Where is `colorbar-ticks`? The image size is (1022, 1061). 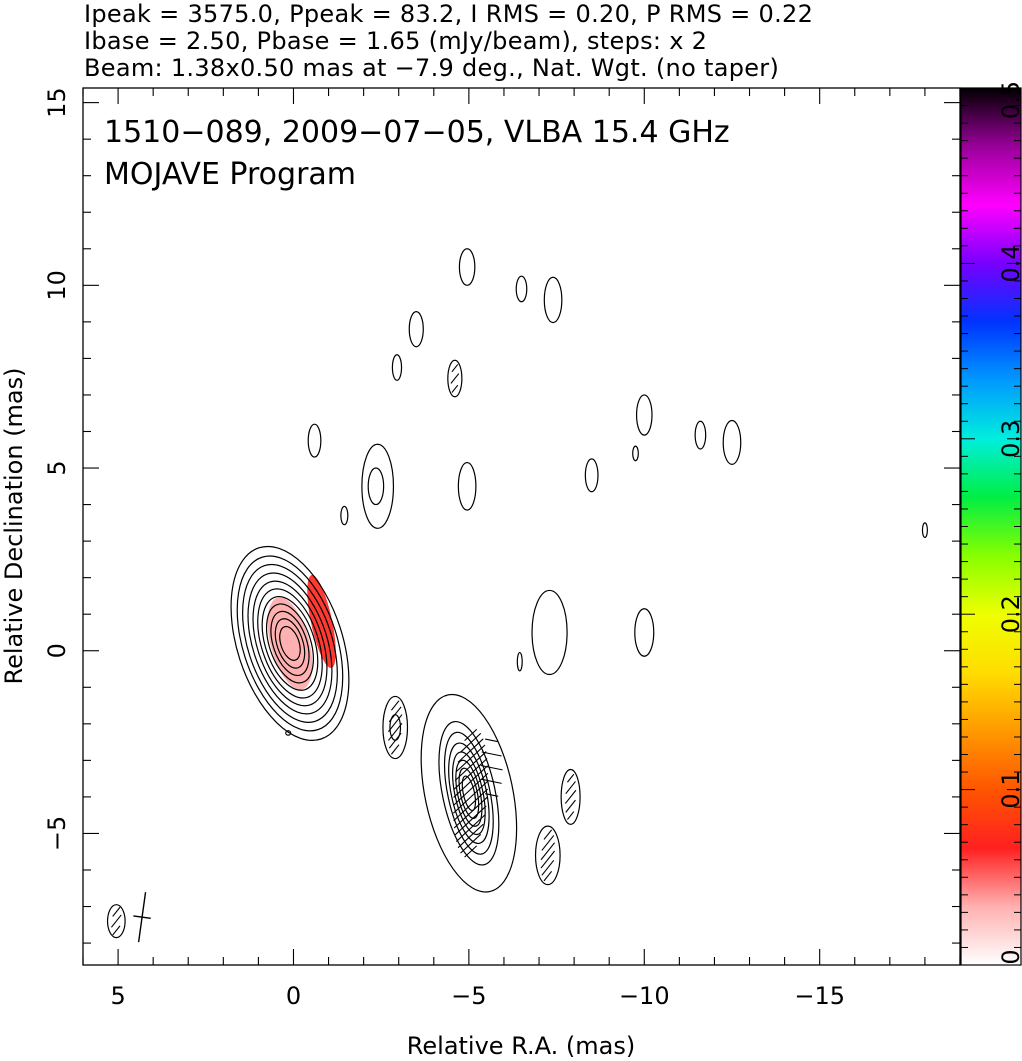 colorbar-ticks is located at coordinates (991, 526).